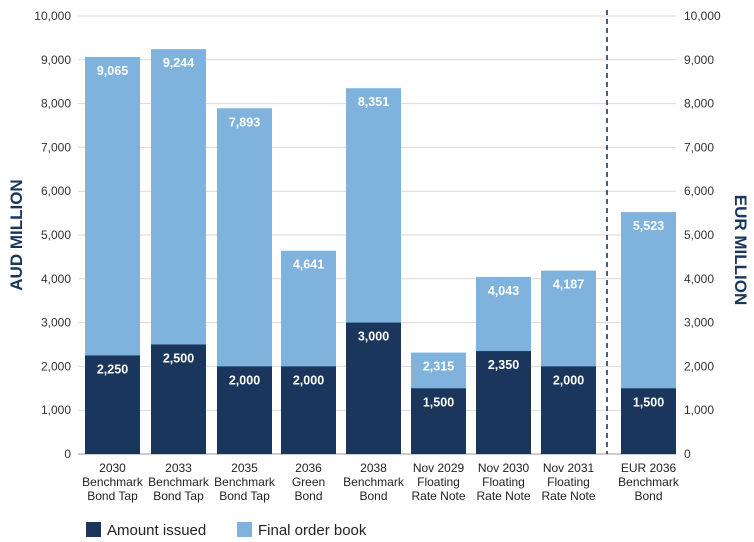 Image resolution: width=754 pixels, height=542 pixels. Describe the element at coordinates (503, 365) in the screenshot. I see `data-label-amount-issued: 2,350` at that location.